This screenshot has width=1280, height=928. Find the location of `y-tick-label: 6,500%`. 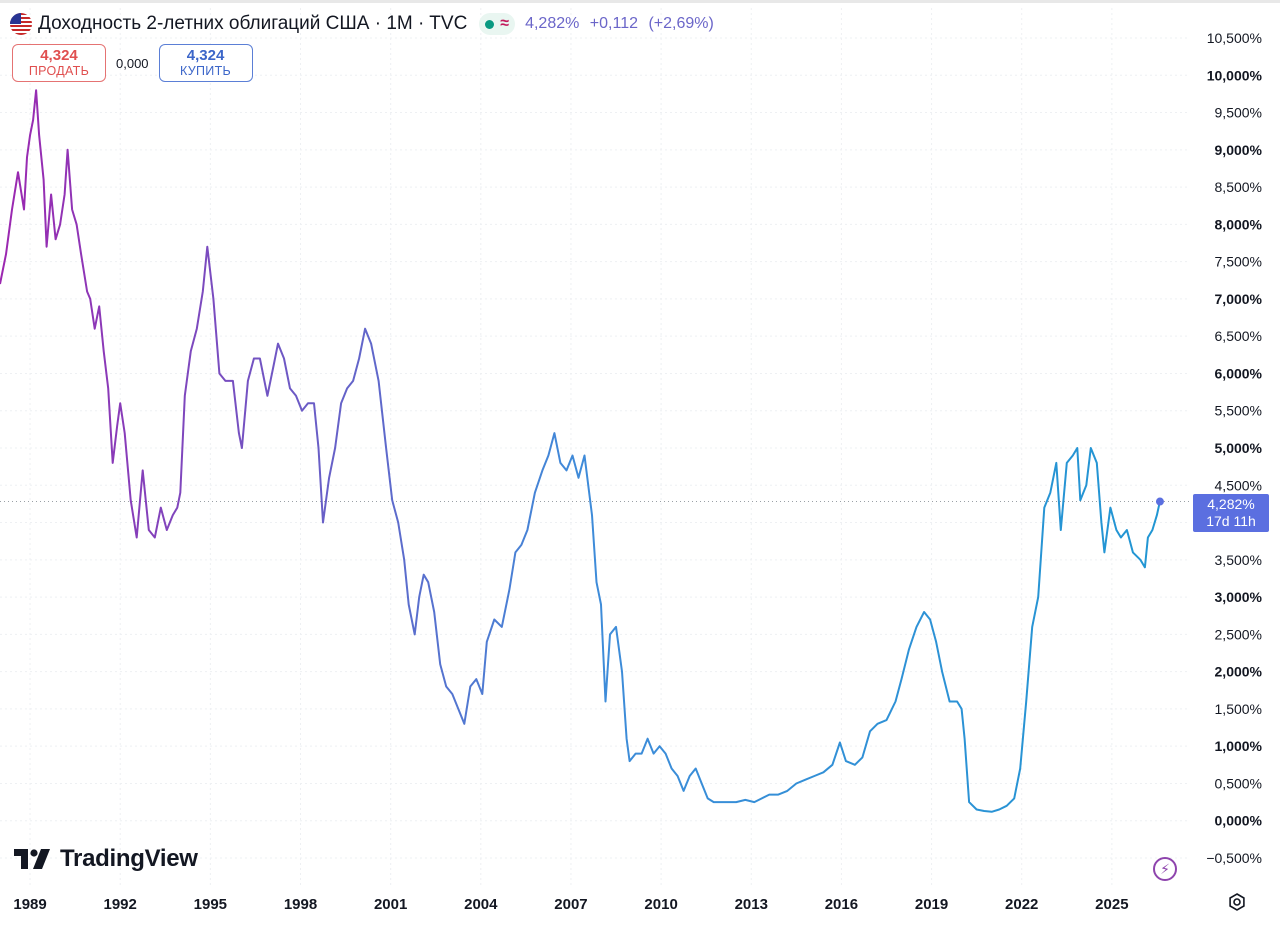

y-tick-label: 6,500% is located at coordinates (1238, 336).